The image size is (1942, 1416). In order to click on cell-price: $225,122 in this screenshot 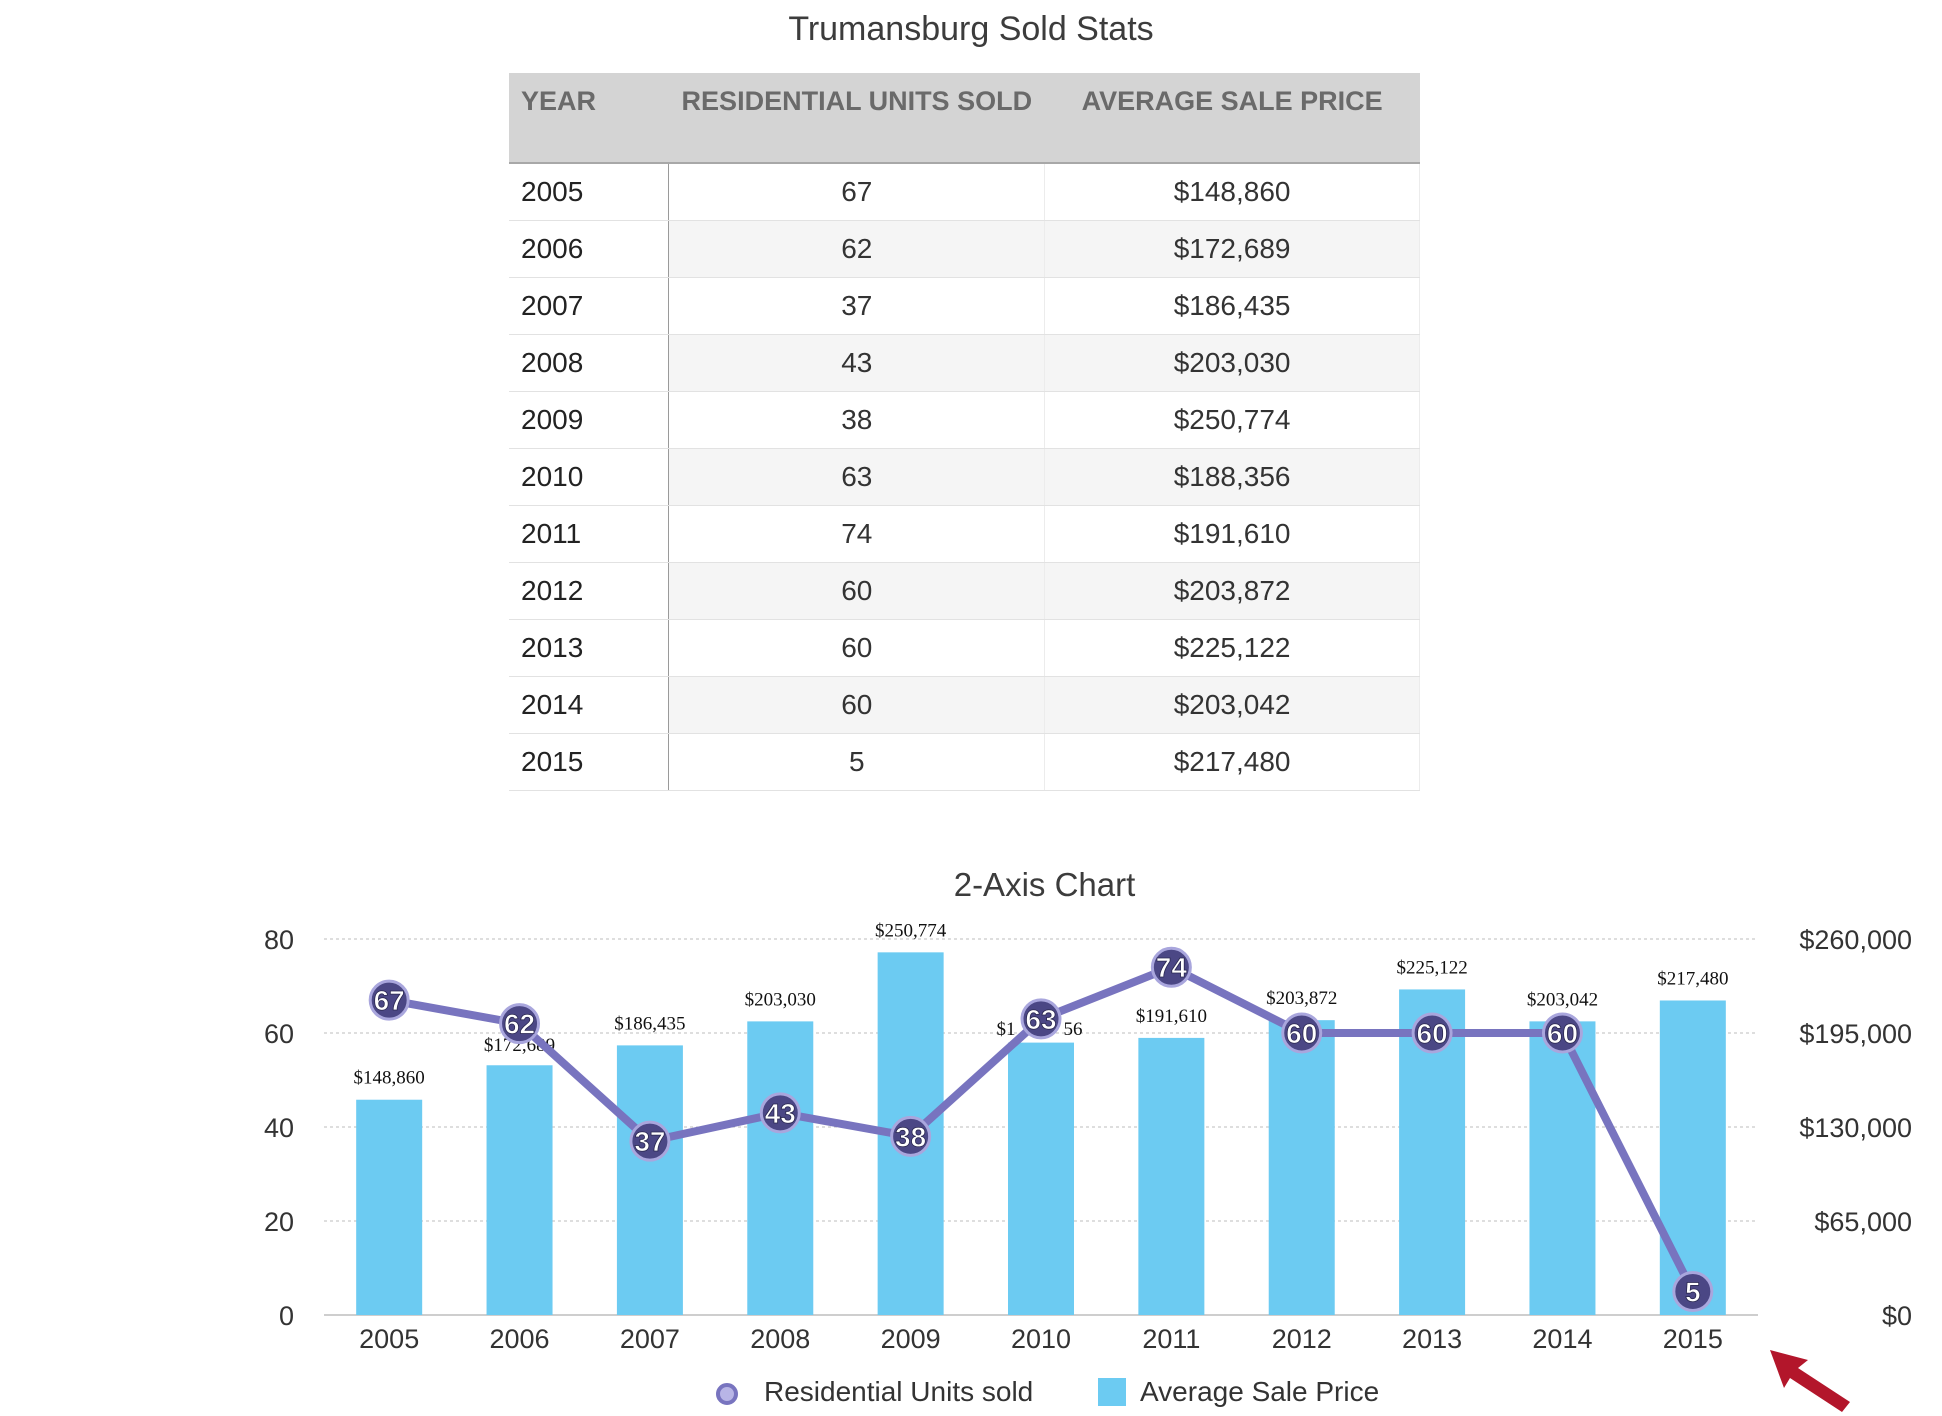, I will do `click(1232, 648)`.